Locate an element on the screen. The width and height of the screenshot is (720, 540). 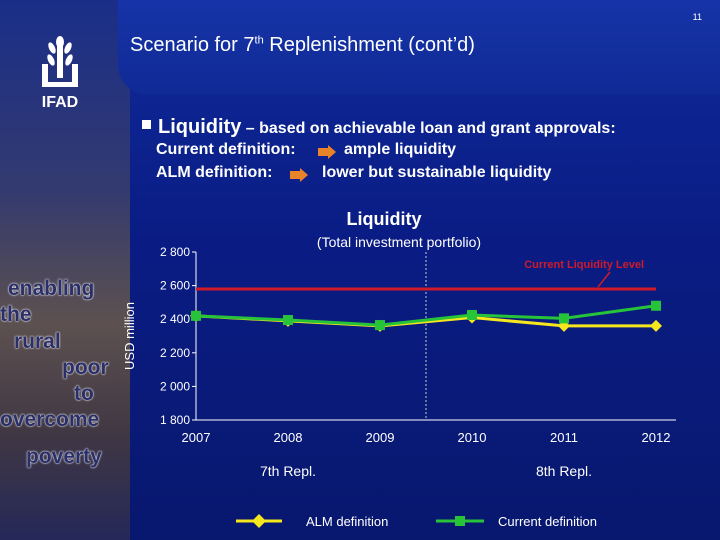
bullet-head: Liquidity is located at coordinates (200, 127).